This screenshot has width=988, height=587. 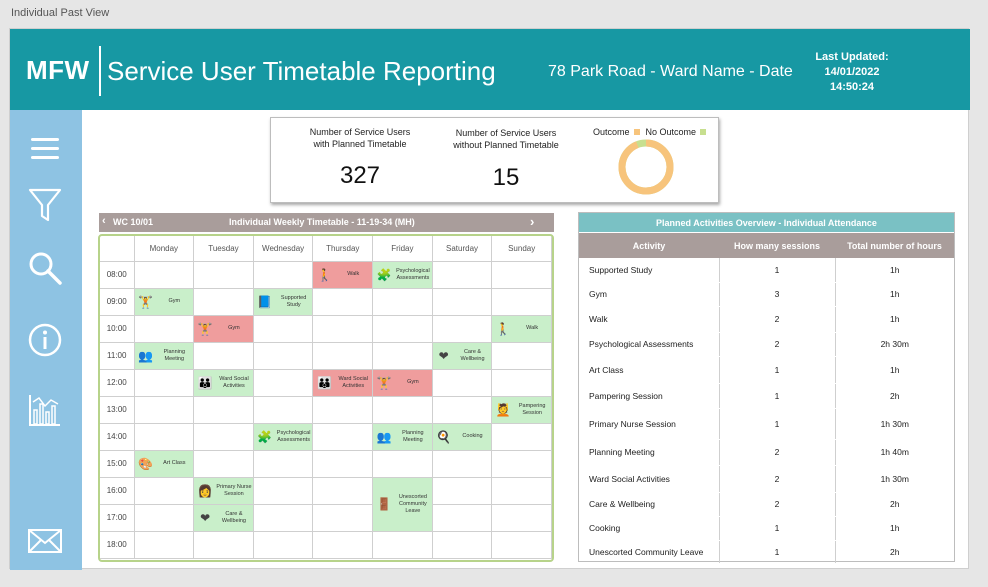 What do you see at coordinates (766, 344) in the screenshot?
I see `table-row: Psychological Assessments 2 2h 30m` at bounding box center [766, 344].